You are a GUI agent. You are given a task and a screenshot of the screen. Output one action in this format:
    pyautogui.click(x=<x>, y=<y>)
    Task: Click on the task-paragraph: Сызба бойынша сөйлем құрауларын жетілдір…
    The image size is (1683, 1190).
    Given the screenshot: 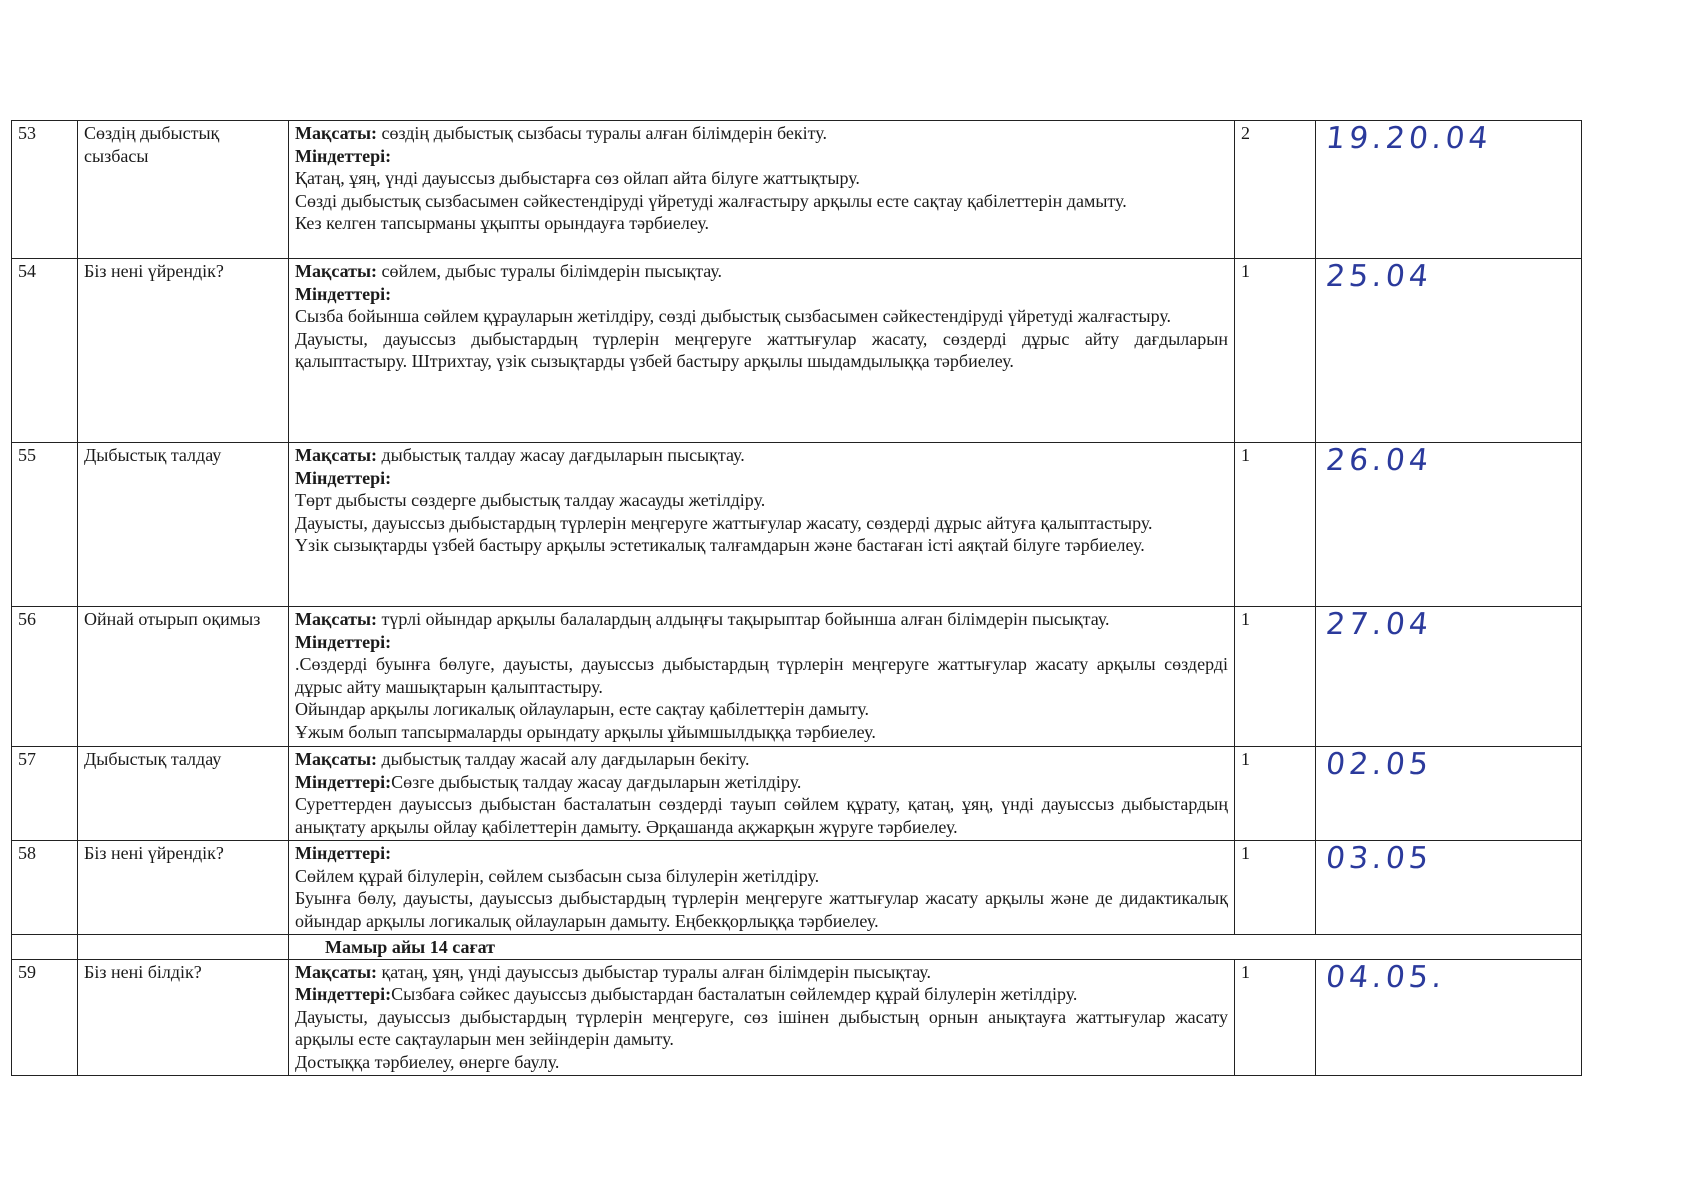 What is the action you would take?
    pyautogui.click(x=733, y=316)
    